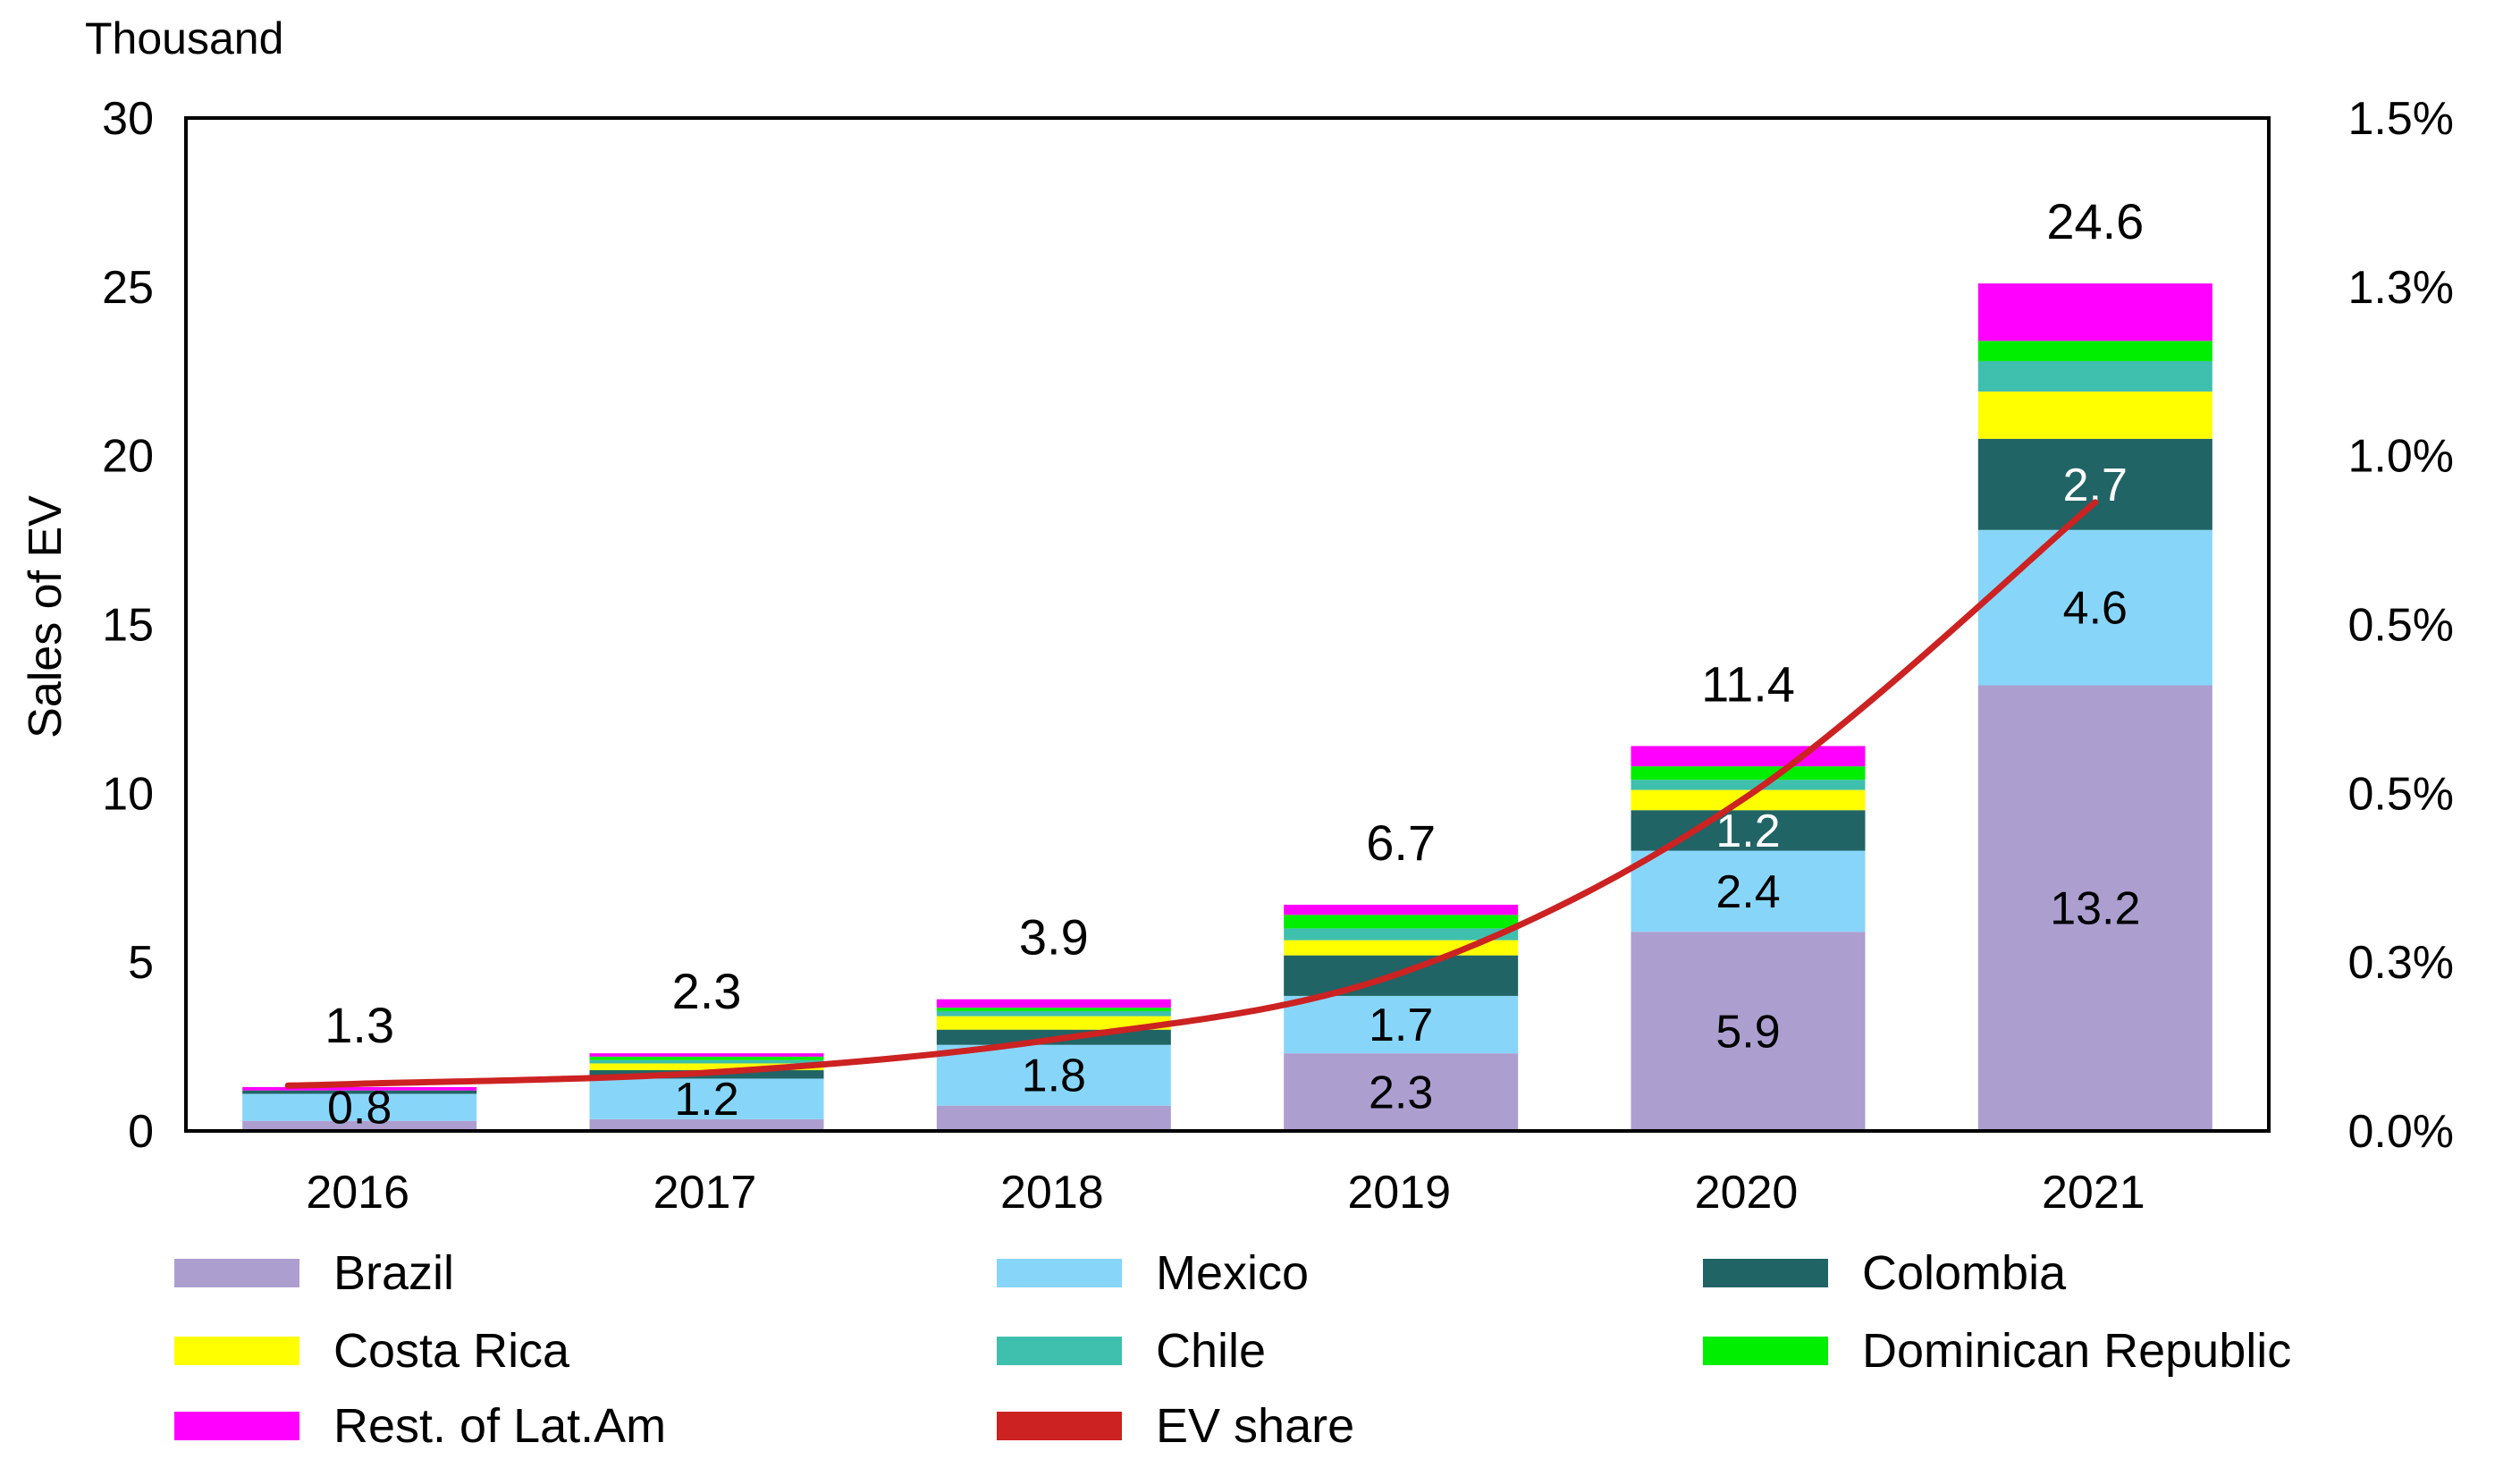 The height and width of the screenshot is (1468, 2520). What do you see at coordinates (2400, 457) in the screenshot?
I see `y2-tick-label: 1.0%` at bounding box center [2400, 457].